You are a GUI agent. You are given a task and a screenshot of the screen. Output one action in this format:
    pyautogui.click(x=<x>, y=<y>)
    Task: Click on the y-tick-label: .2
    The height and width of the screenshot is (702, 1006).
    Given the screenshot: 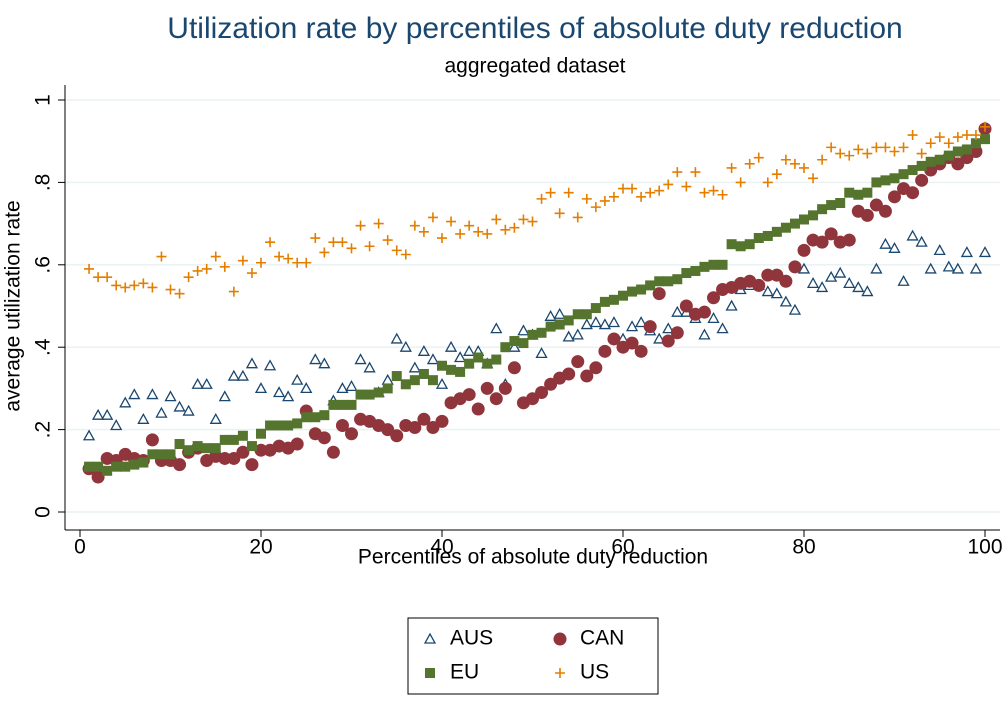 What is the action you would take?
    pyautogui.click(x=43, y=430)
    